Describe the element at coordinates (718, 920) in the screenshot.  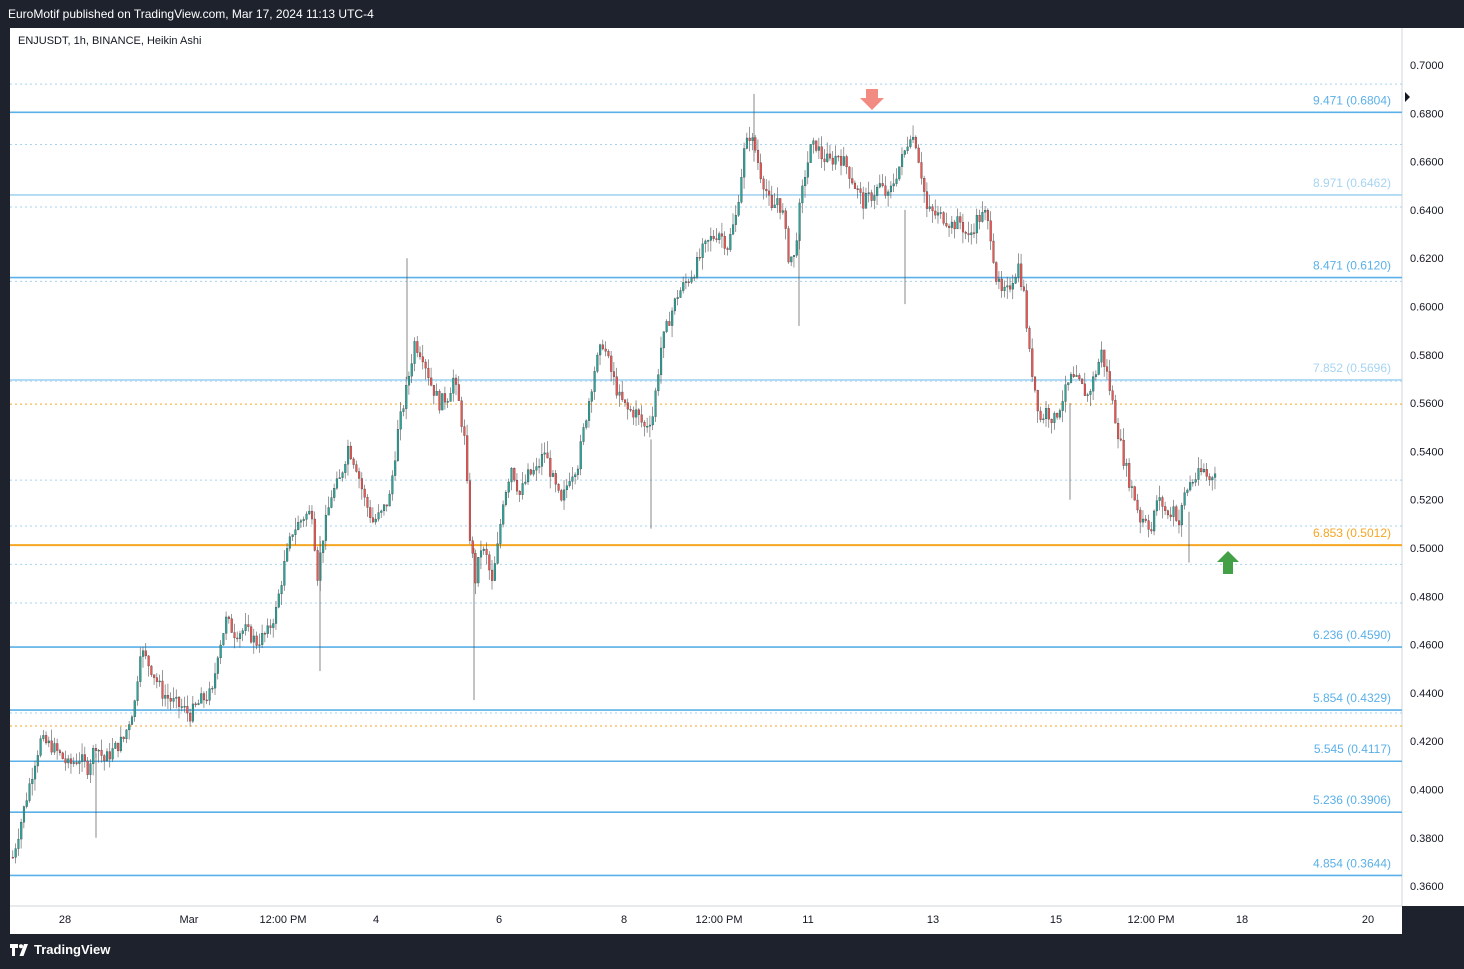
I see `x-tick-label: 12:00 PM` at that location.